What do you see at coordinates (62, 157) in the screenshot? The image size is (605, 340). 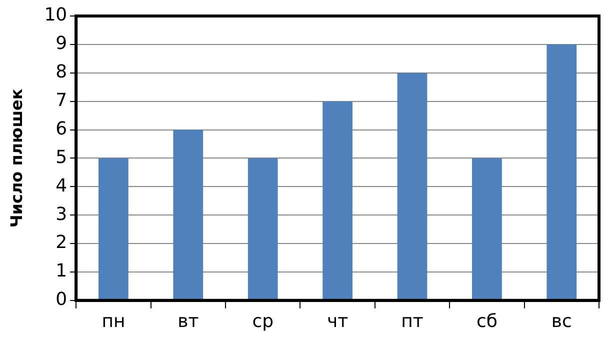 I see `y-tick-label: 5` at bounding box center [62, 157].